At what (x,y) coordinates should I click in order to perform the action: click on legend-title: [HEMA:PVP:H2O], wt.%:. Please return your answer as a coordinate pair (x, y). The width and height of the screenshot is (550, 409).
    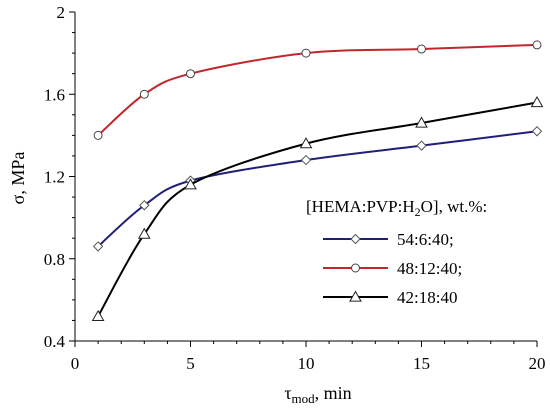
    Looking at the image, I should click on (396, 208).